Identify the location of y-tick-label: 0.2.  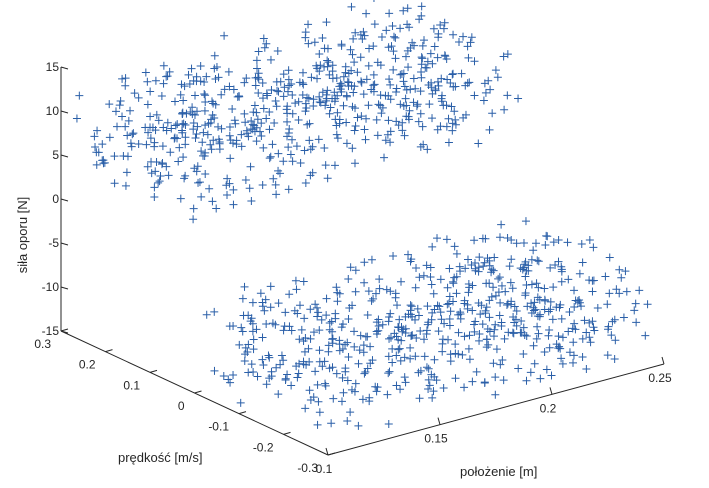
(87, 365).